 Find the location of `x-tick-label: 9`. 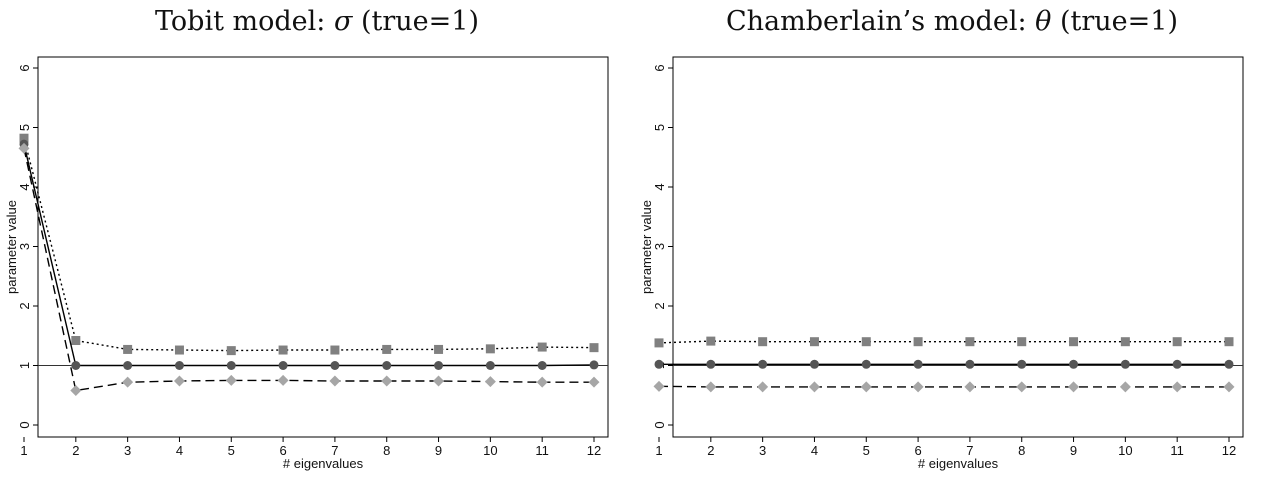

x-tick-label: 9 is located at coordinates (1073, 450).